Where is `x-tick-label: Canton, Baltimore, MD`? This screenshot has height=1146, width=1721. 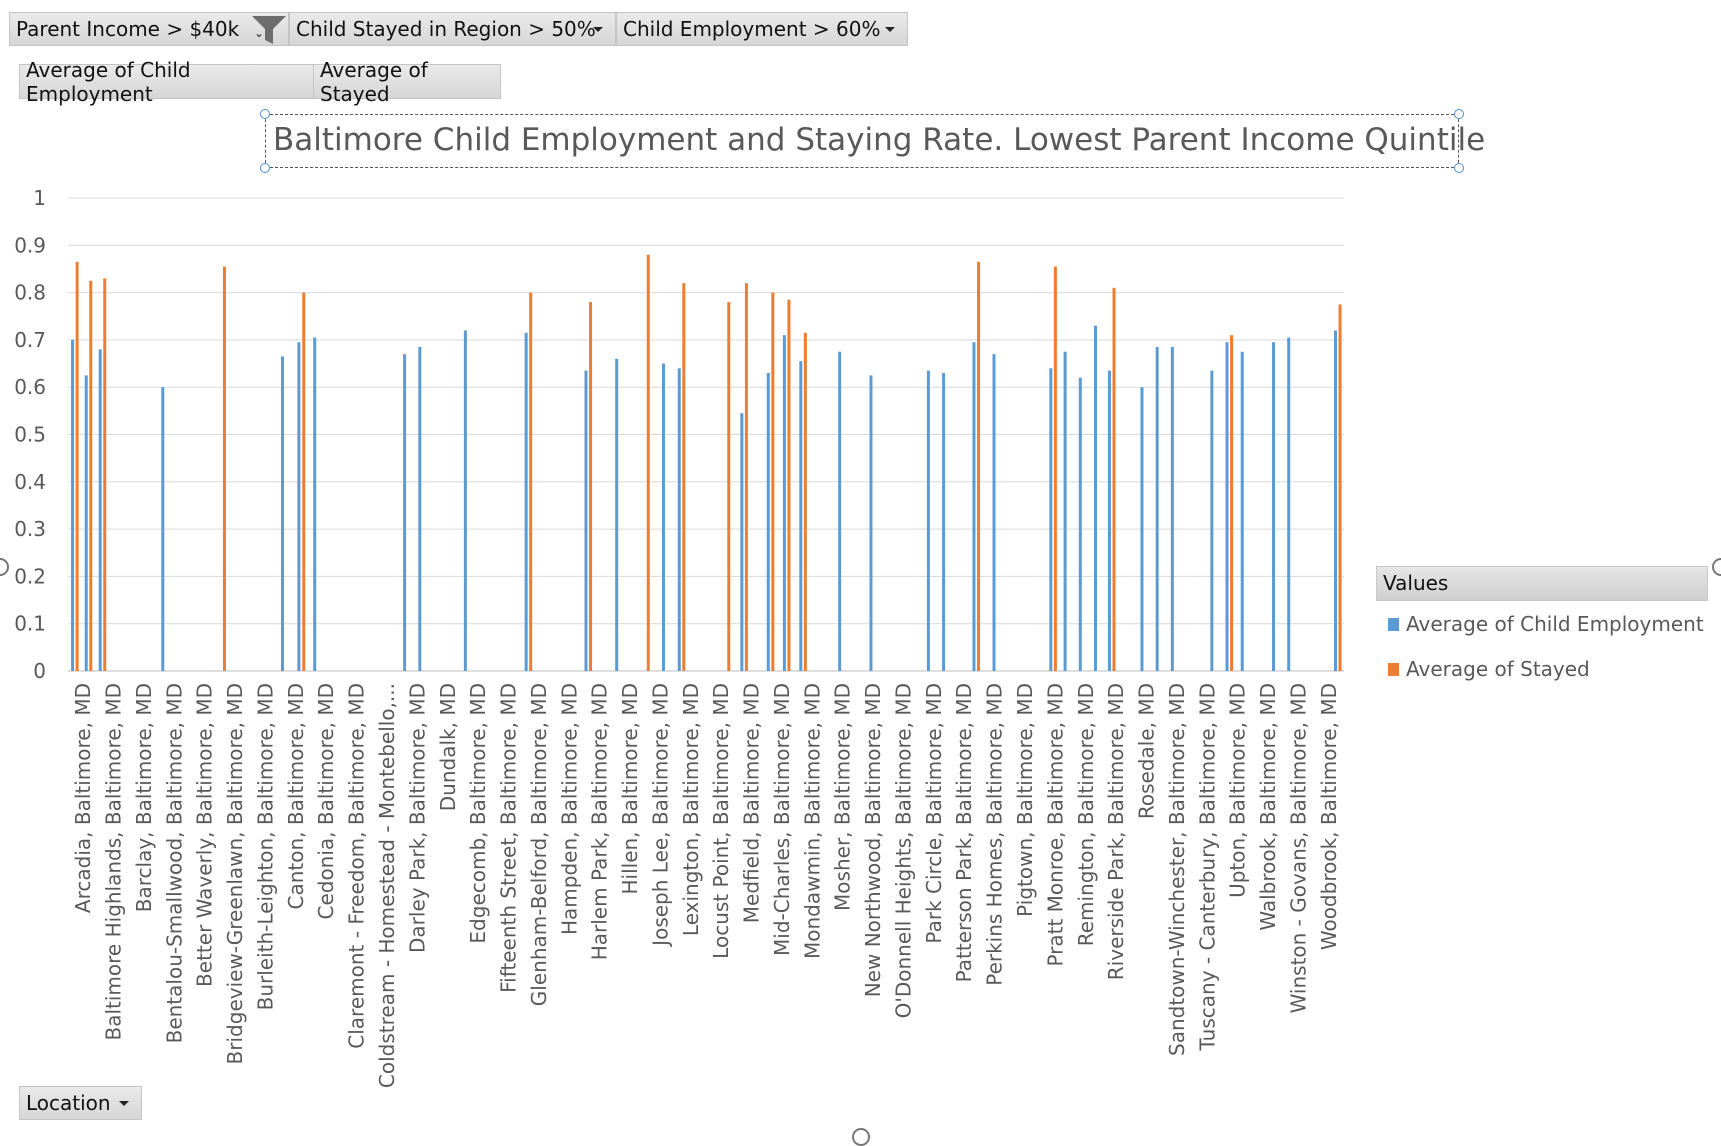 x-tick-label: Canton, Baltimore, MD is located at coordinates (296, 796).